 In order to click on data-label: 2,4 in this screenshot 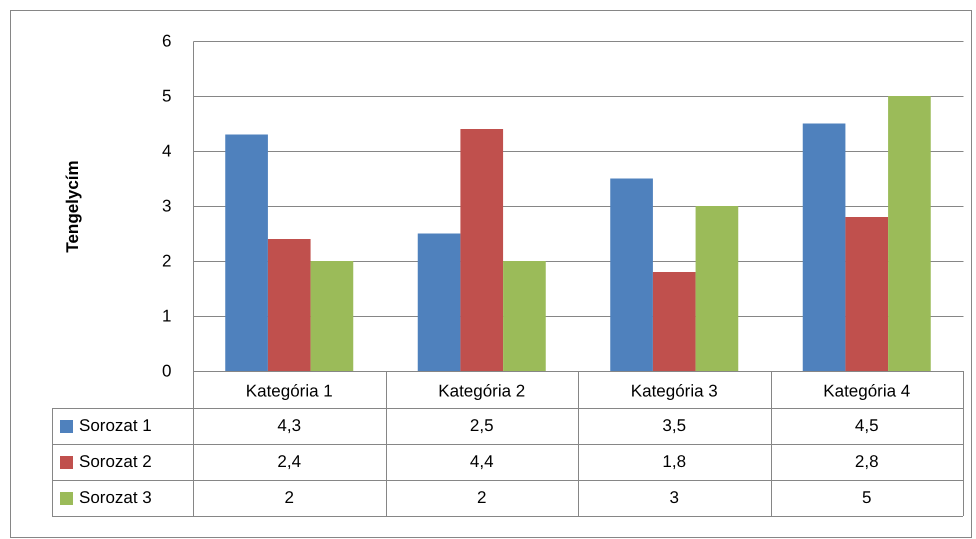, I will do `click(289, 462)`.